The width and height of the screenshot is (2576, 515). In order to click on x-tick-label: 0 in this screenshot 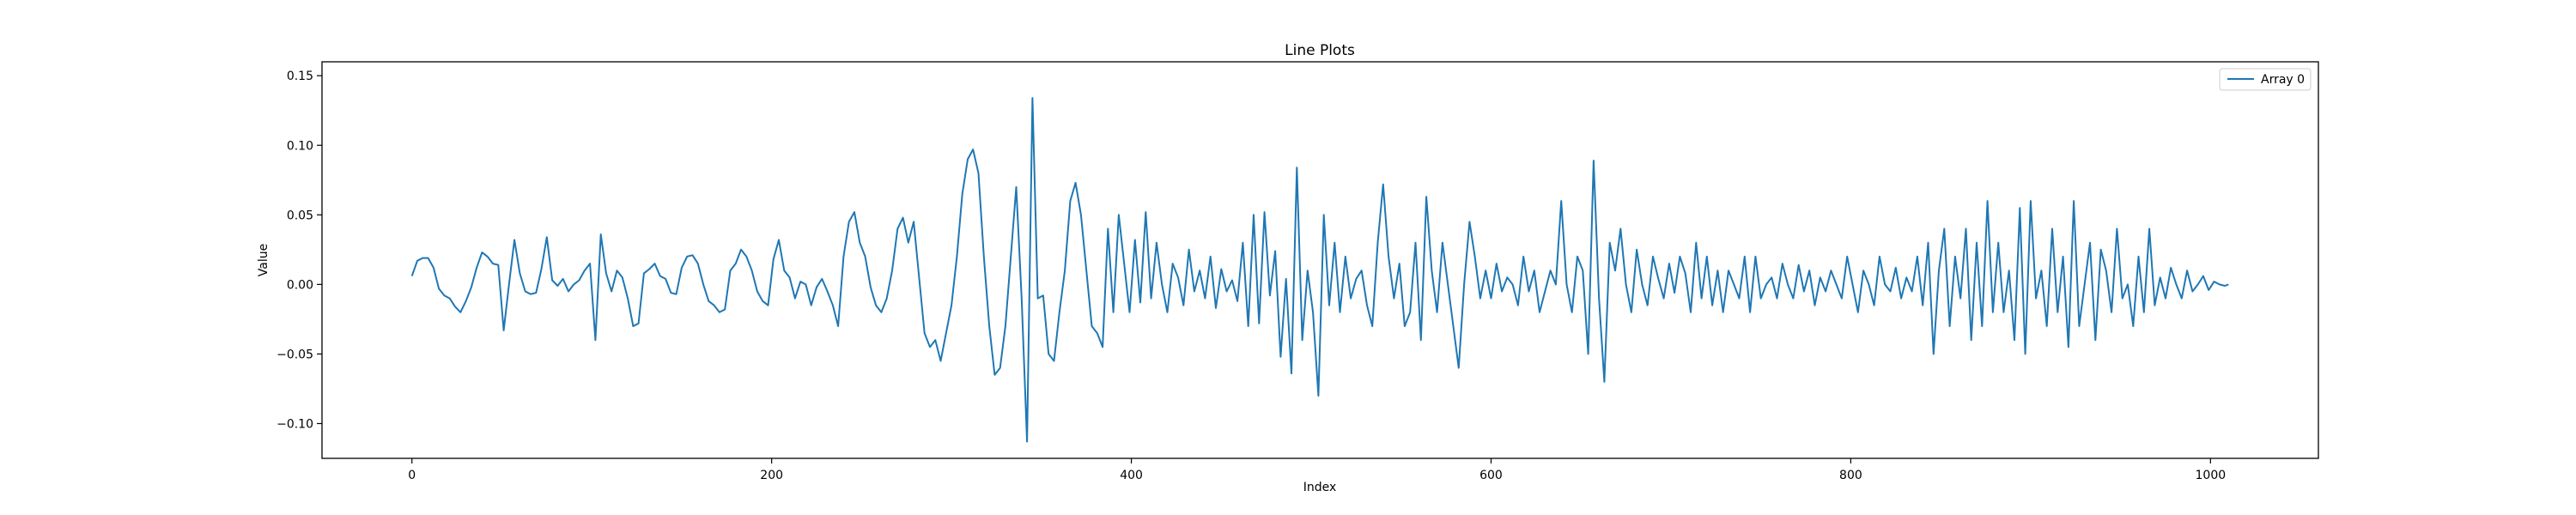, I will do `click(412, 475)`.